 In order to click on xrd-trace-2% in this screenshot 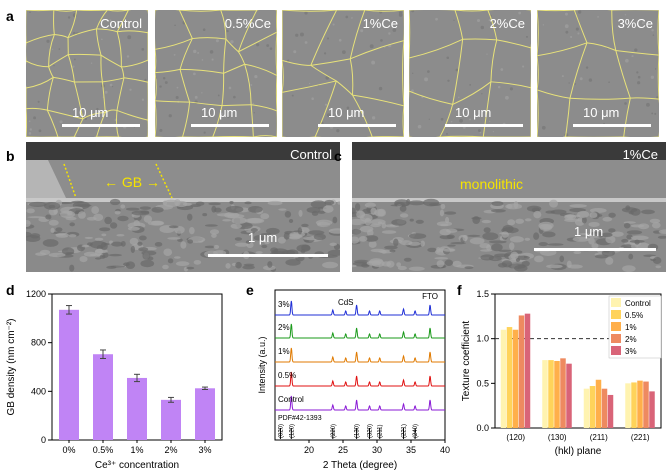, I will do `click(360, 331)`.